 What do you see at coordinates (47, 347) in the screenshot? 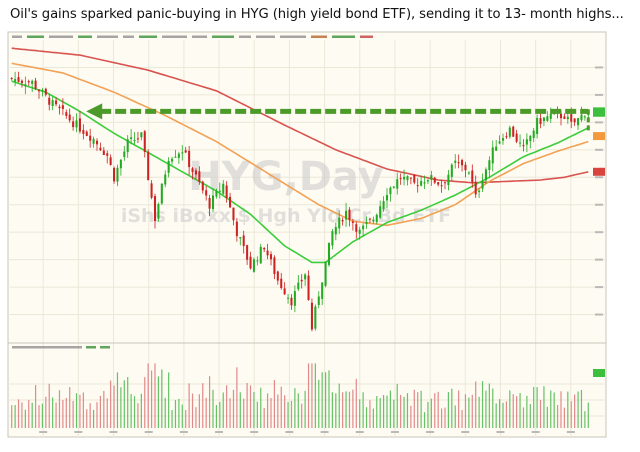
I see `volume-header-block` at bounding box center [47, 347].